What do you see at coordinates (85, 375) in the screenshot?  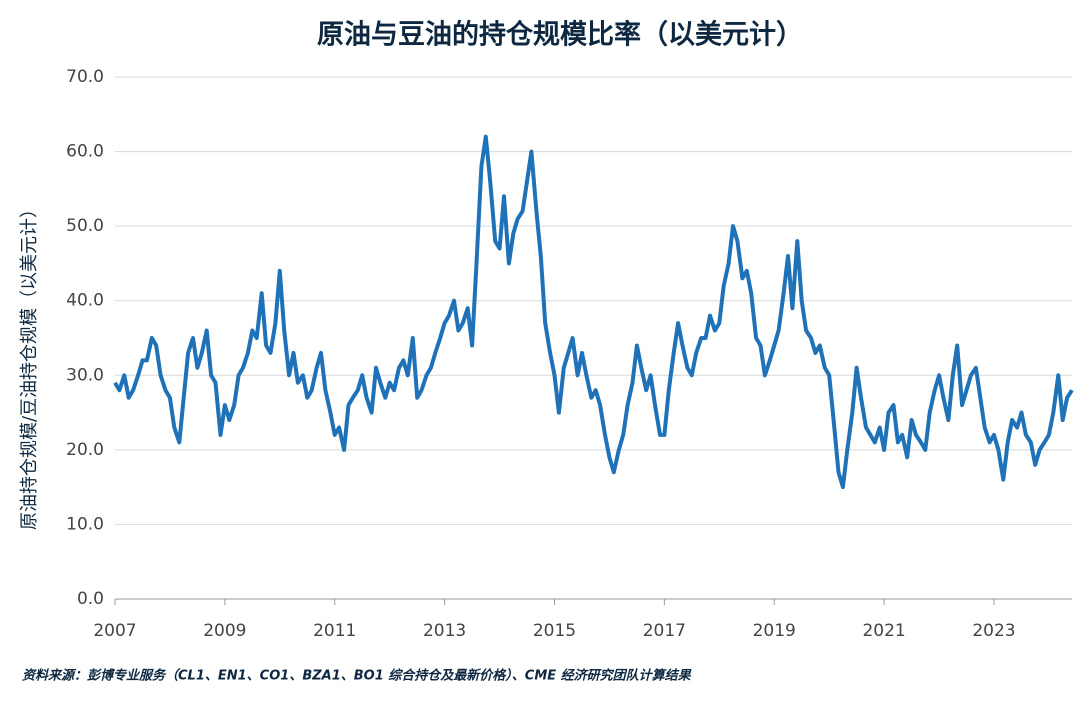 I see `y-tick-label: 30.0` at bounding box center [85, 375].